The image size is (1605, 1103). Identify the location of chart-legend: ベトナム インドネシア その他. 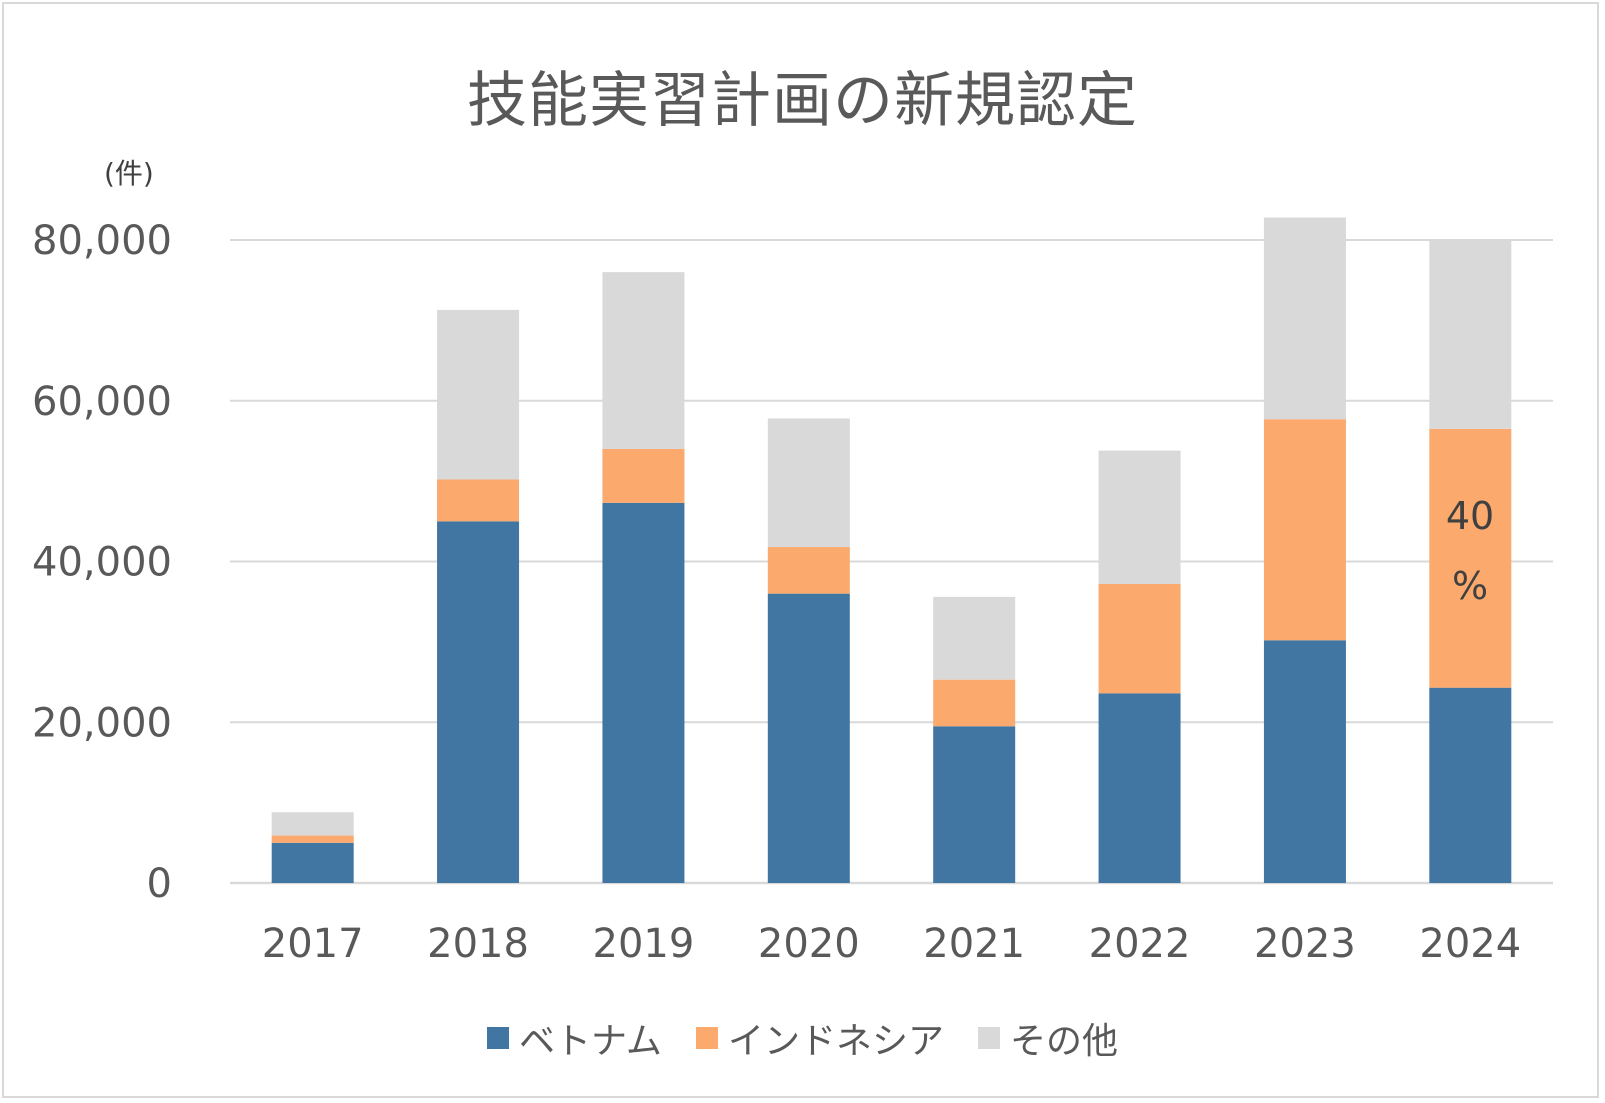
(802, 1038).